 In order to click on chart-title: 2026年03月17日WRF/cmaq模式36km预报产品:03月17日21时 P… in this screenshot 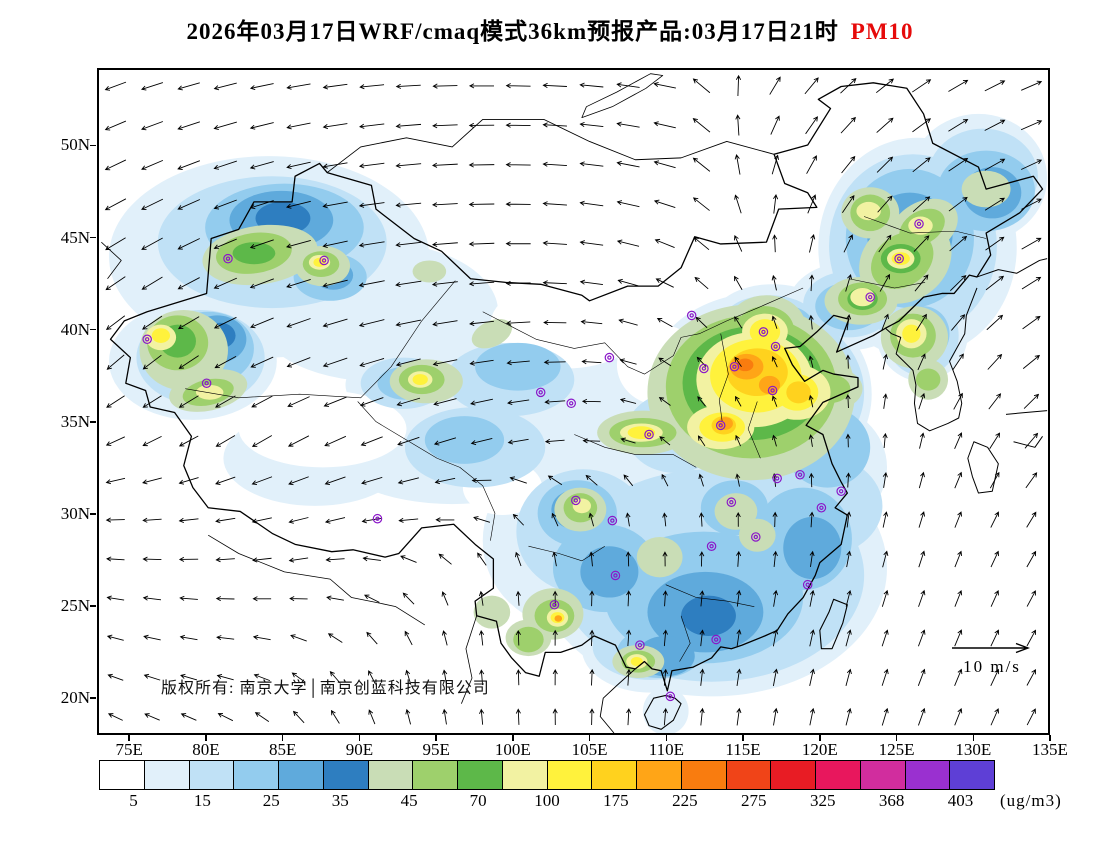, I will do `click(550, 29)`.